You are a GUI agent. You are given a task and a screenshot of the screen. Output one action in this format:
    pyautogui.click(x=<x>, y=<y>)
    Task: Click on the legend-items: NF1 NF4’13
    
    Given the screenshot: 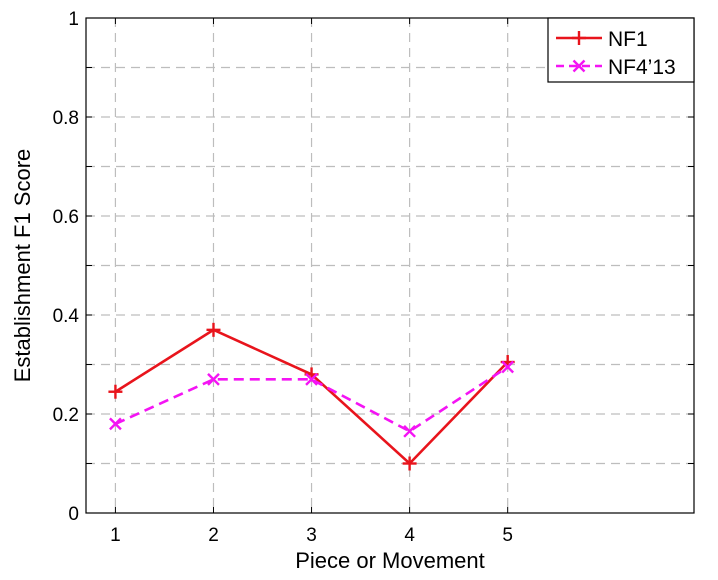 What is the action you would take?
    pyautogui.click(x=616, y=53)
    